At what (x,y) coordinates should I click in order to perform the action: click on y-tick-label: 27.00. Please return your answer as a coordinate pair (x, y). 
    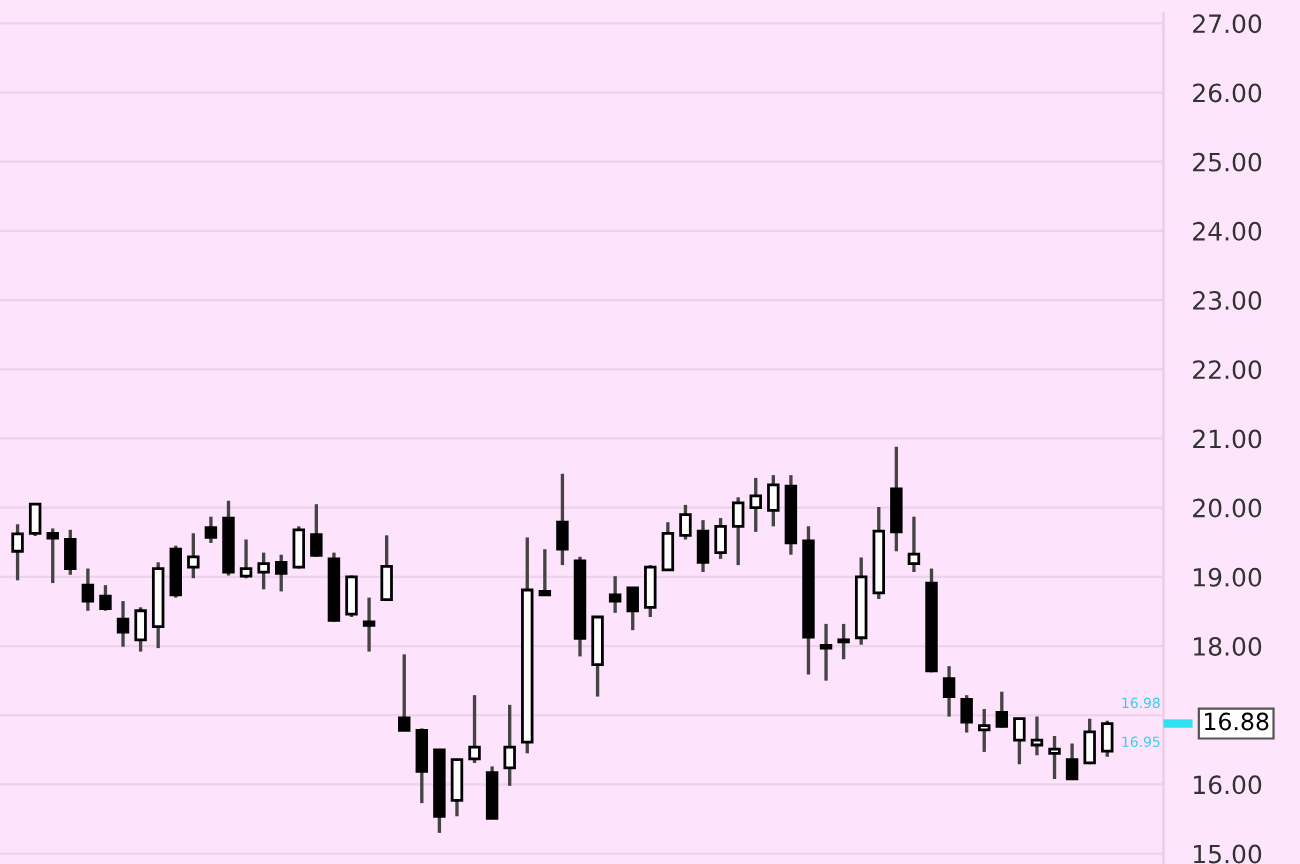
    Looking at the image, I should click on (1227, 24).